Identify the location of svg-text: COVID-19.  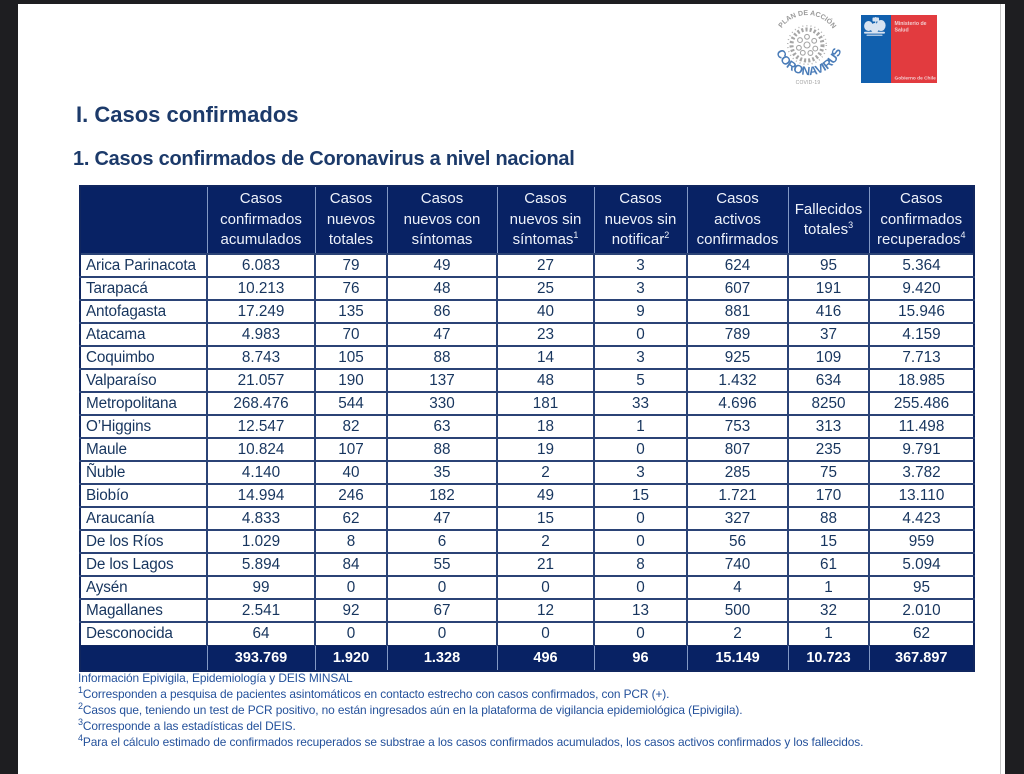
(808, 83).